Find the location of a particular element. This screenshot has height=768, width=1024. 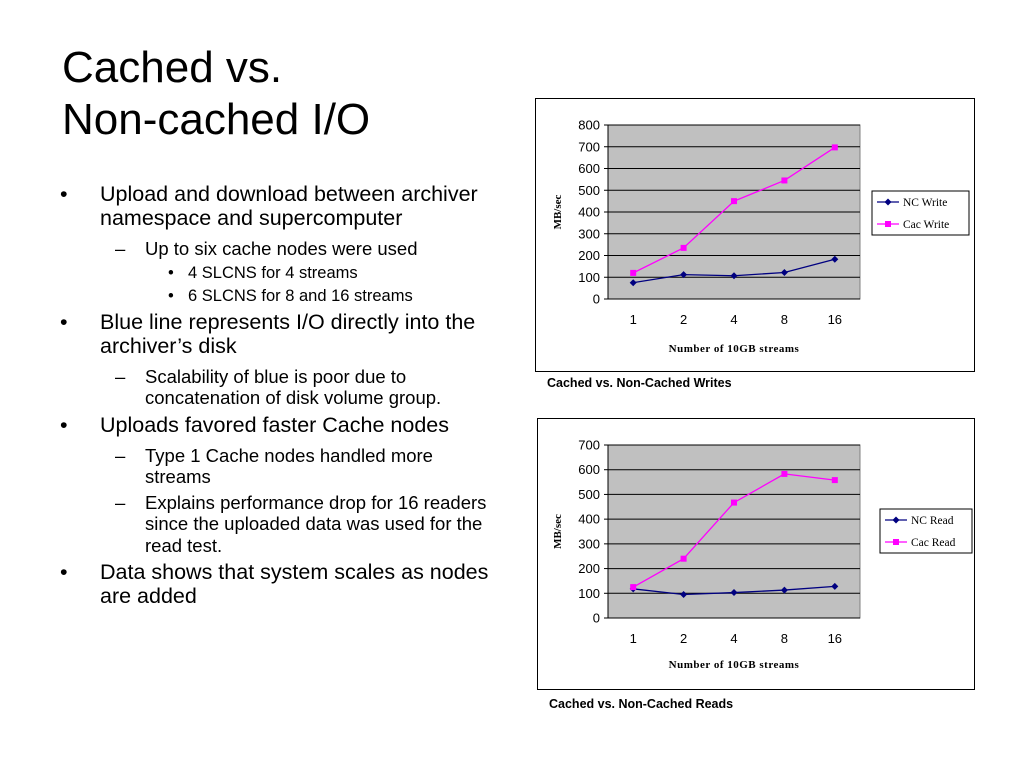

sub-bullet-item: Type 1 Cache nodes handled more streams is located at coordinates (280, 466).